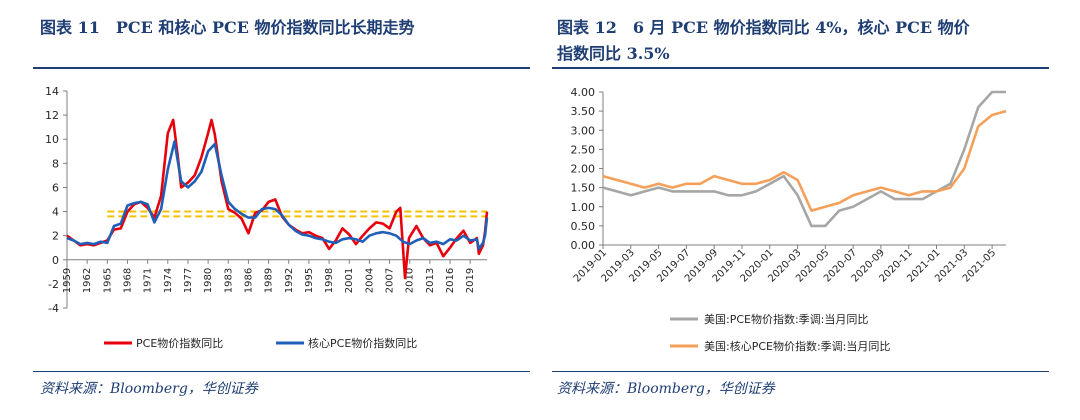 This screenshot has width=1080, height=420. I want to click on right-y-tick-label: 2.50, so click(583, 149).